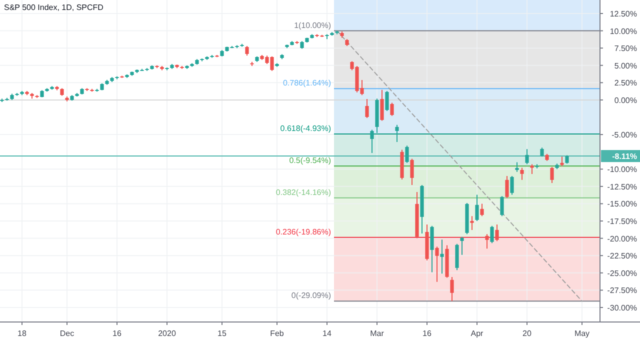 The height and width of the screenshot is (343, 640). Describe the element at coordinates (622, 169) in the screenshot. I see `y-tick-label: -10.00%` at that location.